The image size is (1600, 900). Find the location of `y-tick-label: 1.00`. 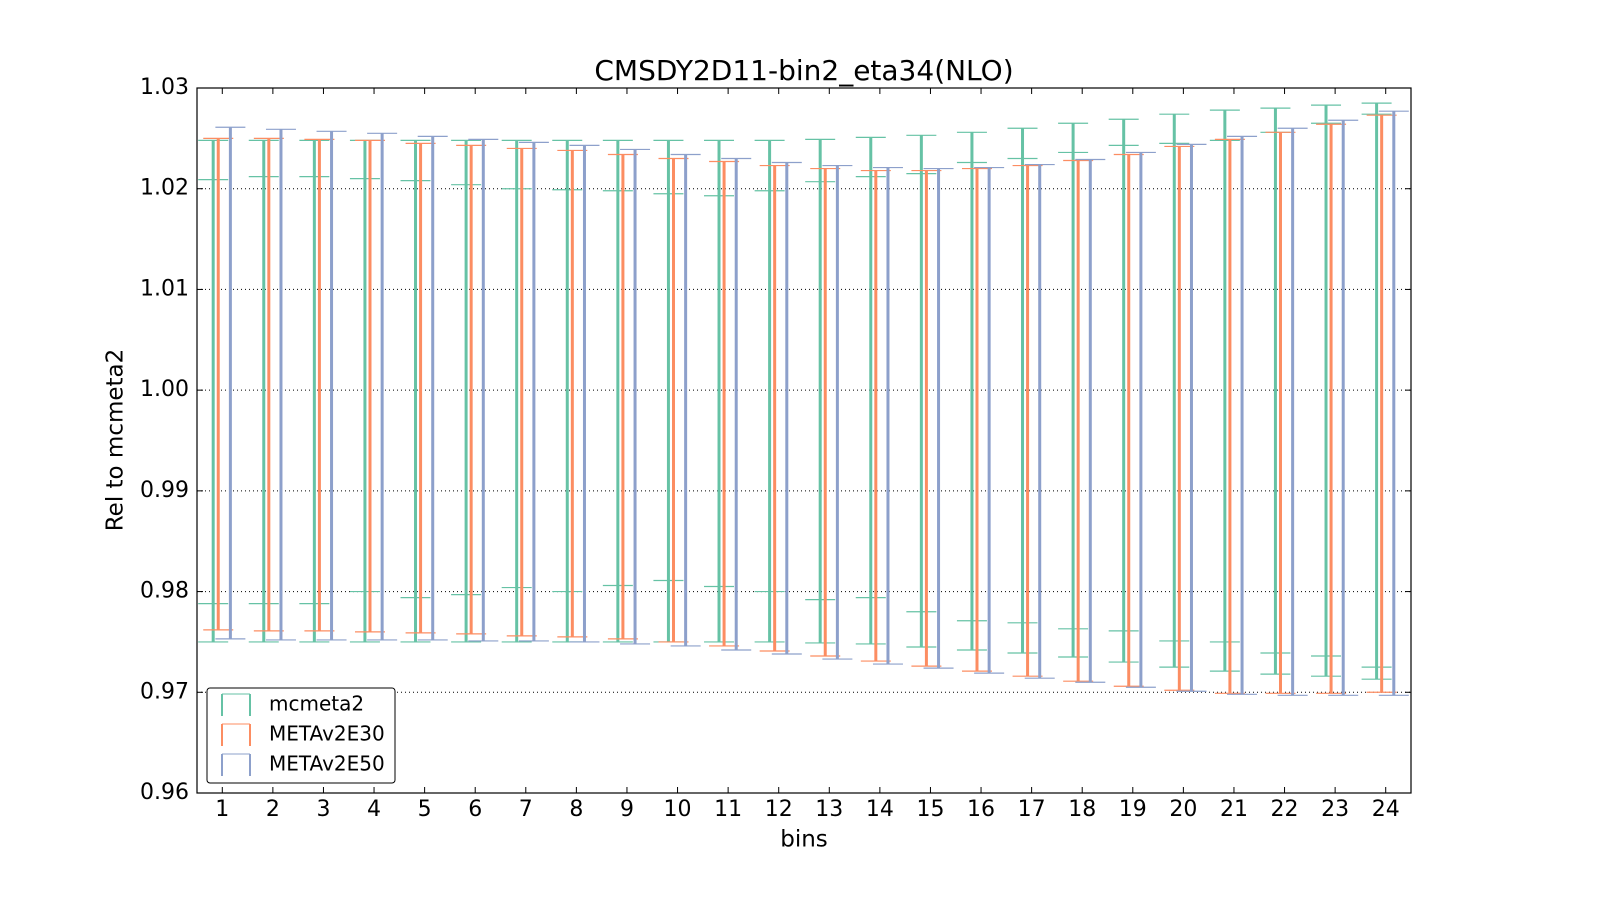

y-tick-label: 1.00 is located at coordinates (164, 389).